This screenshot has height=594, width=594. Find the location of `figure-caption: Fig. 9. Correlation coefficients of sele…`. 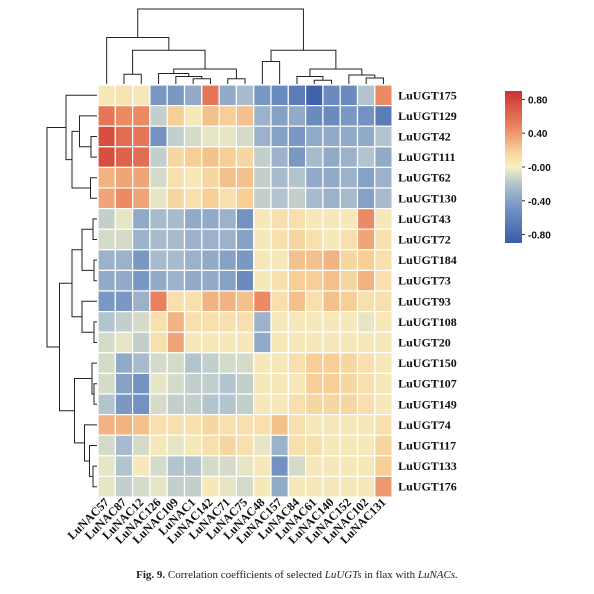

figure-caption: Fig. 9. Correlation coefficients of sele… is located at coordinates (297, 575).